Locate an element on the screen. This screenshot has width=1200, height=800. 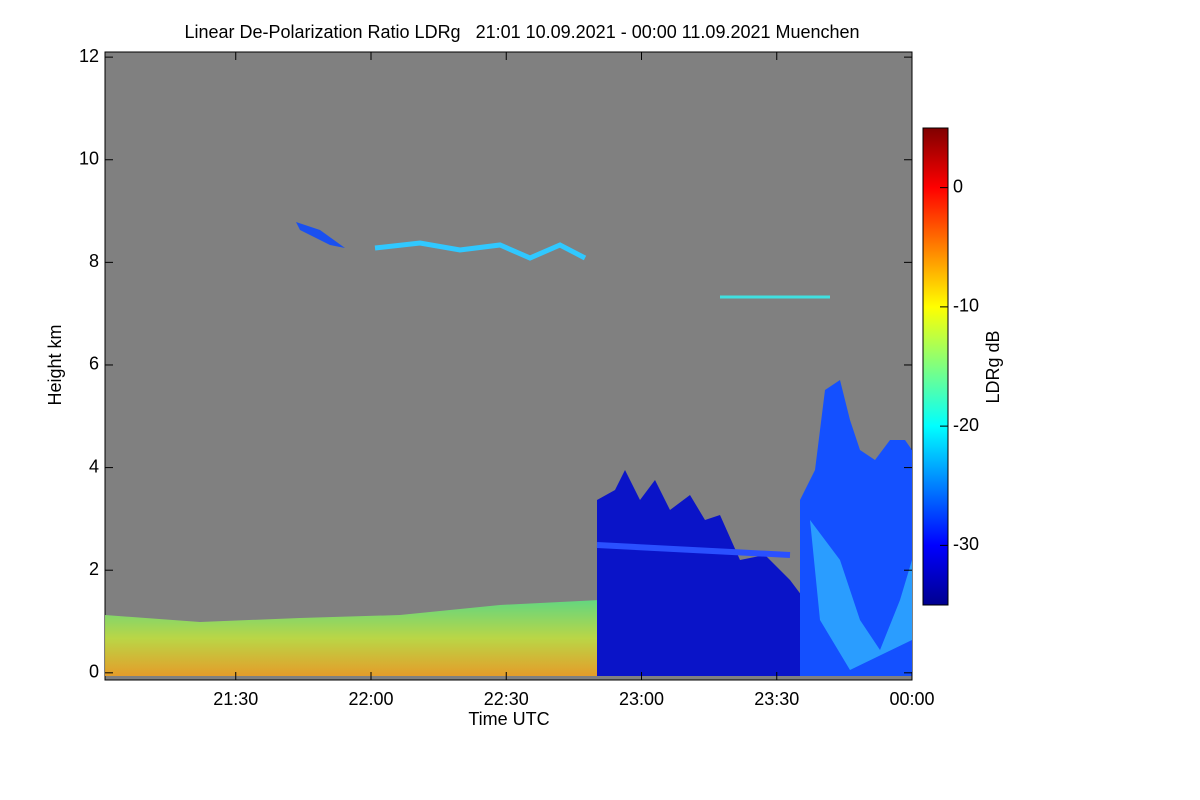
y-tick-label: 0 is located at coordinates (94, 672).